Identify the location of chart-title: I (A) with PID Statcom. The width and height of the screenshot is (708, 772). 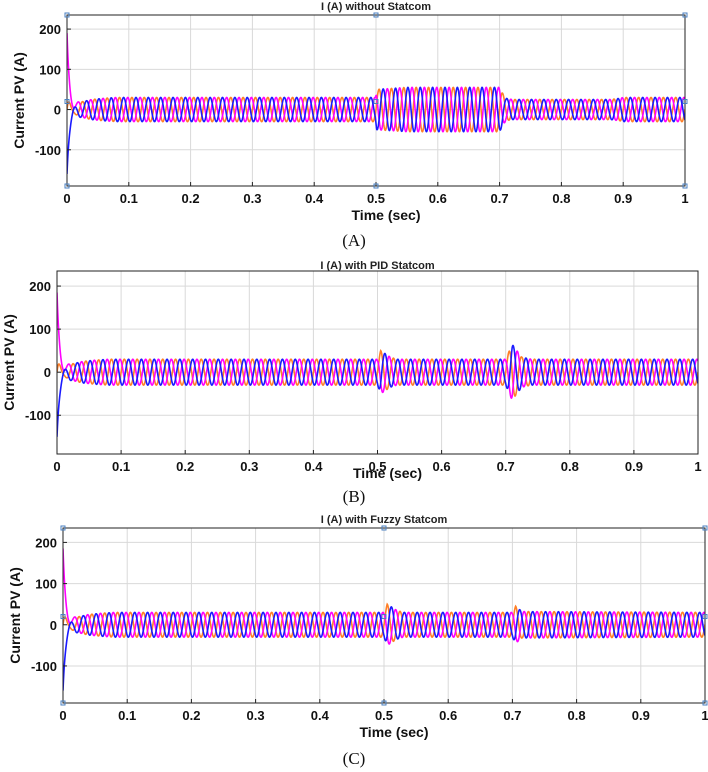
(377, 266).